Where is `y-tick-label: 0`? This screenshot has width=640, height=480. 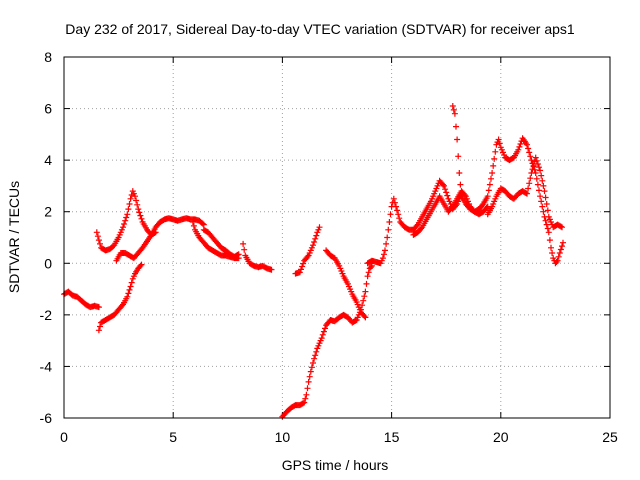
y-tick-label: 0 is located at coordinates (48, 263).